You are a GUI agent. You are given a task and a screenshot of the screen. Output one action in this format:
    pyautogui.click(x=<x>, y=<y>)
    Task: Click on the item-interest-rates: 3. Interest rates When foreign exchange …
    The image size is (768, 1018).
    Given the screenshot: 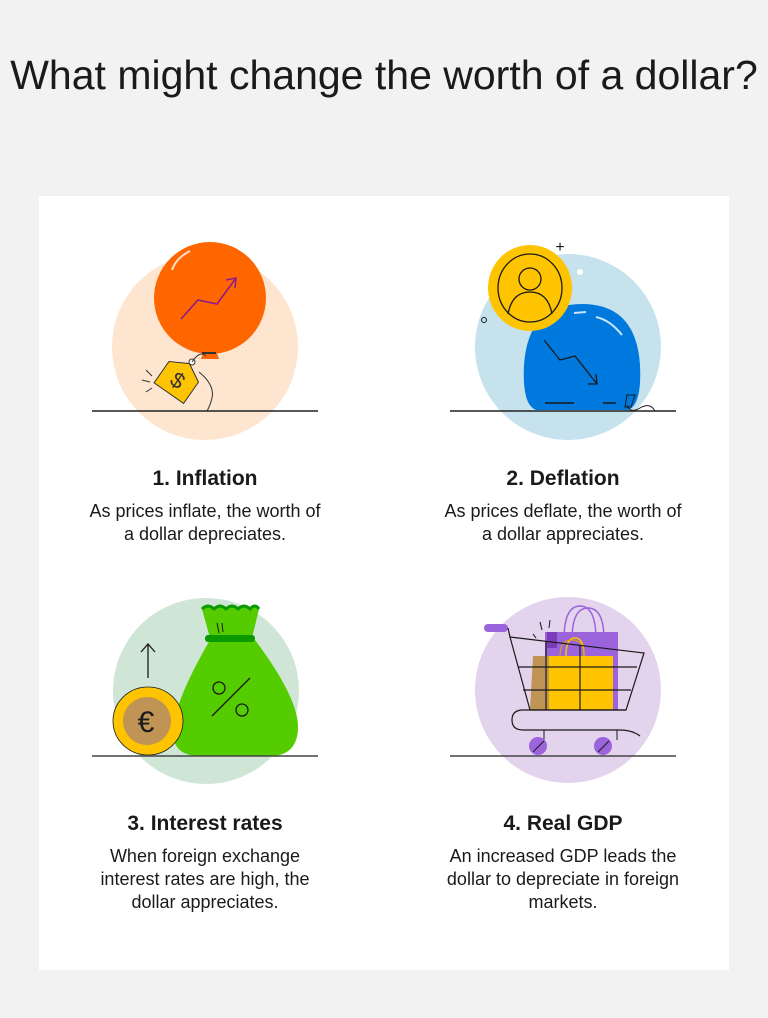 What is the action you would take?
    pyautogui.click(x=205, y=862)
    